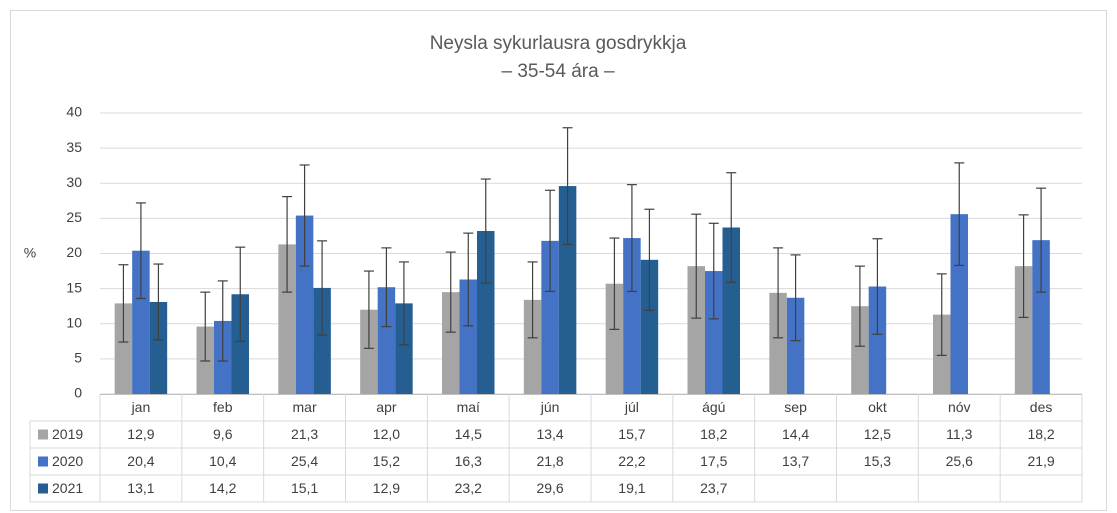 The image size is (1117, 513). I want to click on x-tick-label: feb, so click(223, 407).